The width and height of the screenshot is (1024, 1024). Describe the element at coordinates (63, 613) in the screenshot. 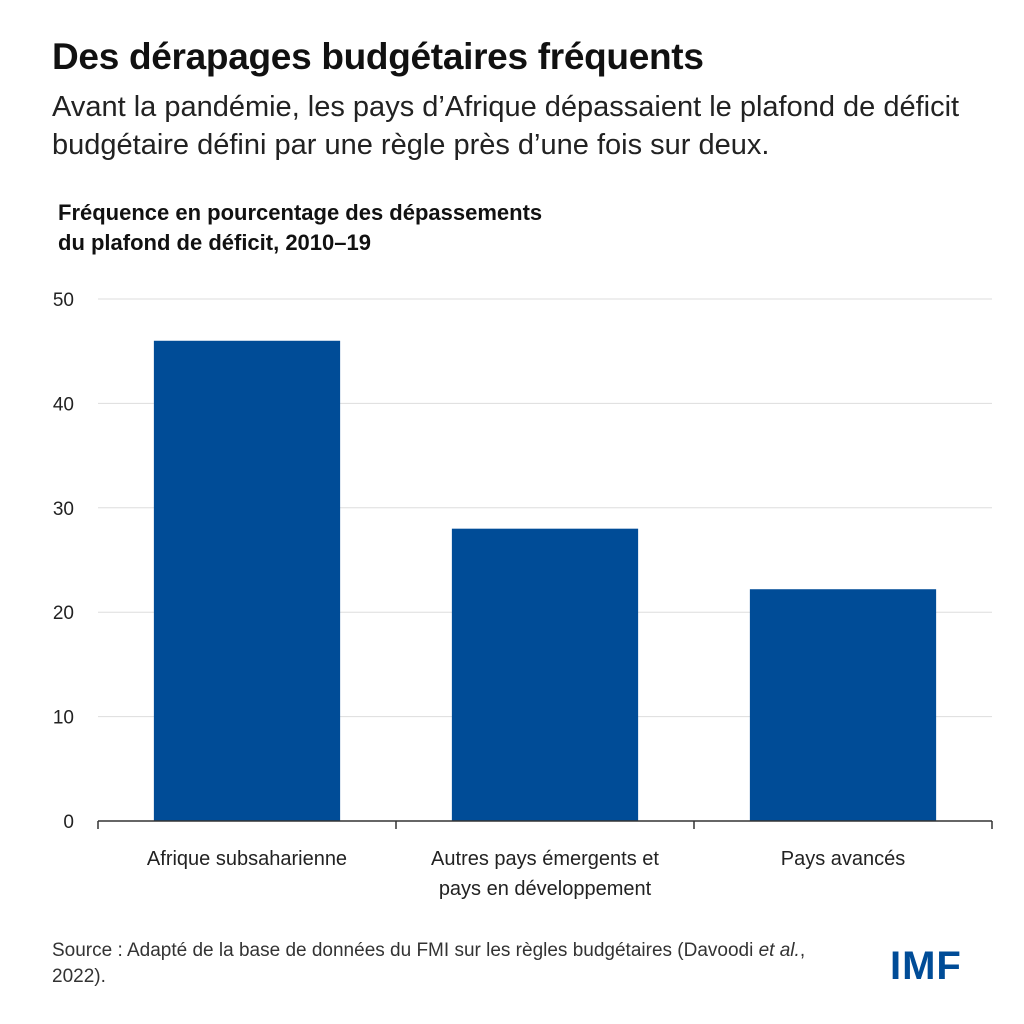

I see `y-tick-label: 20` at that location.